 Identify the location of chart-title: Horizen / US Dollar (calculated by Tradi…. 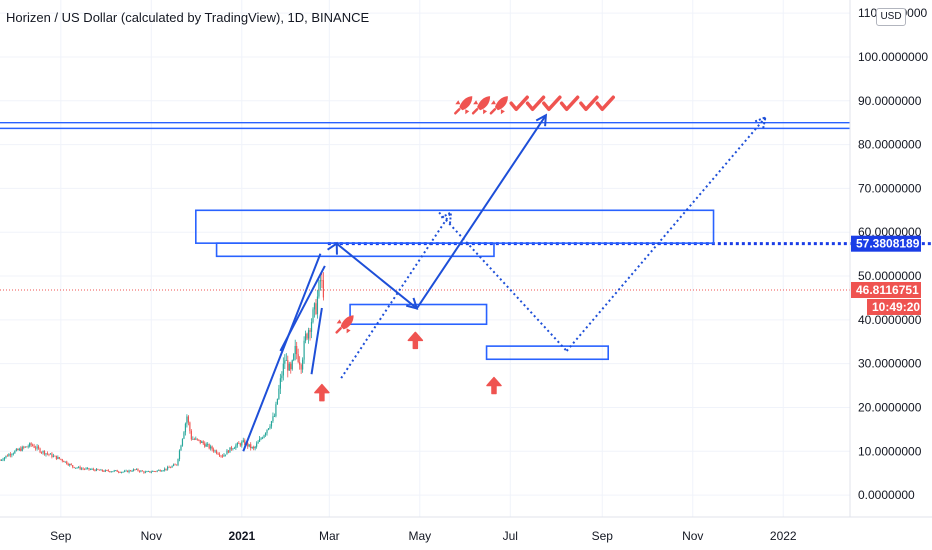
(188, 17).